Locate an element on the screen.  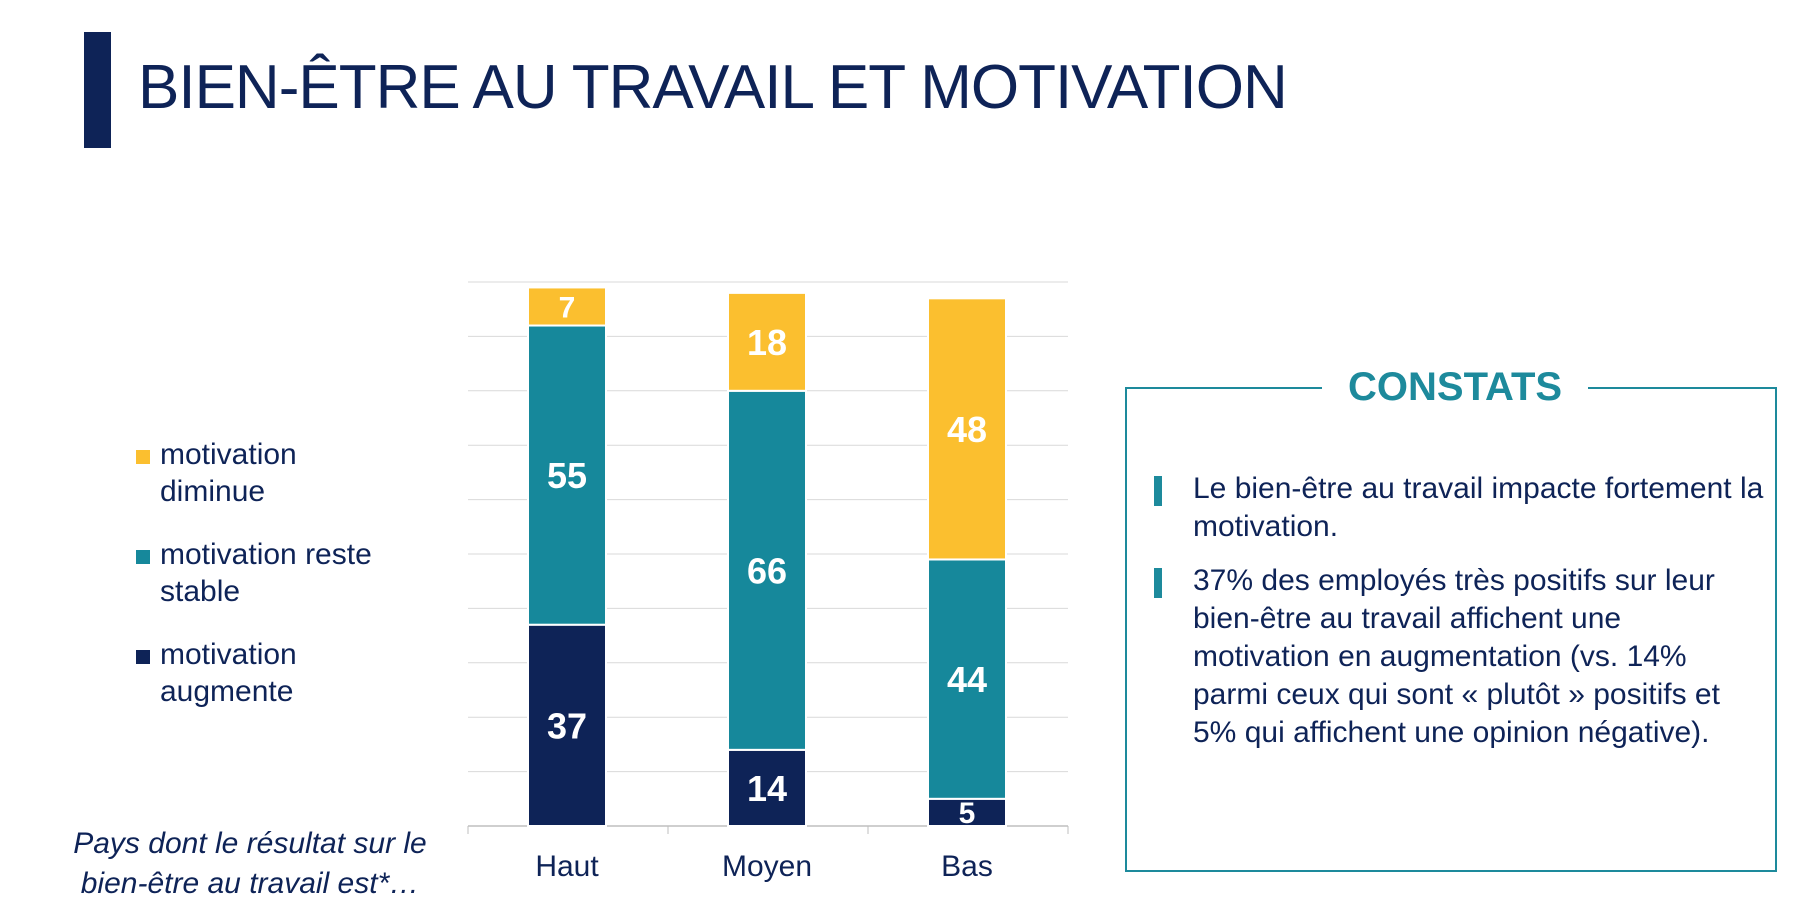
data-label: 37 is located at coordinates (567, 725).